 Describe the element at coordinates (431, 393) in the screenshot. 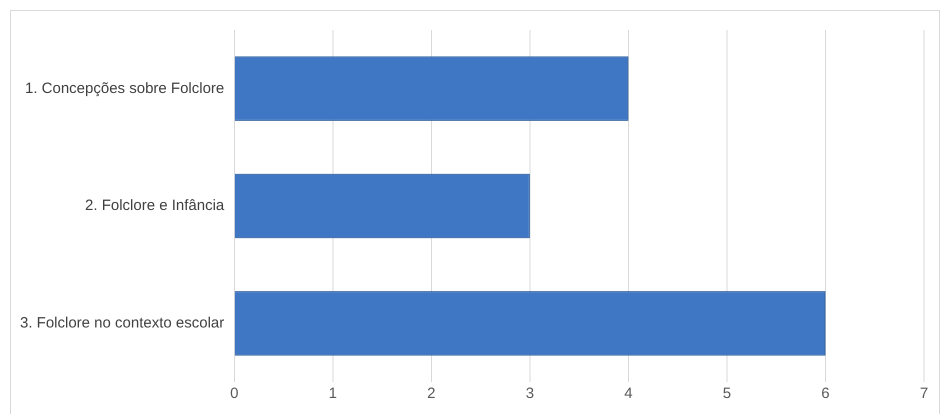

I see `x-tick-label: 2` at that location.